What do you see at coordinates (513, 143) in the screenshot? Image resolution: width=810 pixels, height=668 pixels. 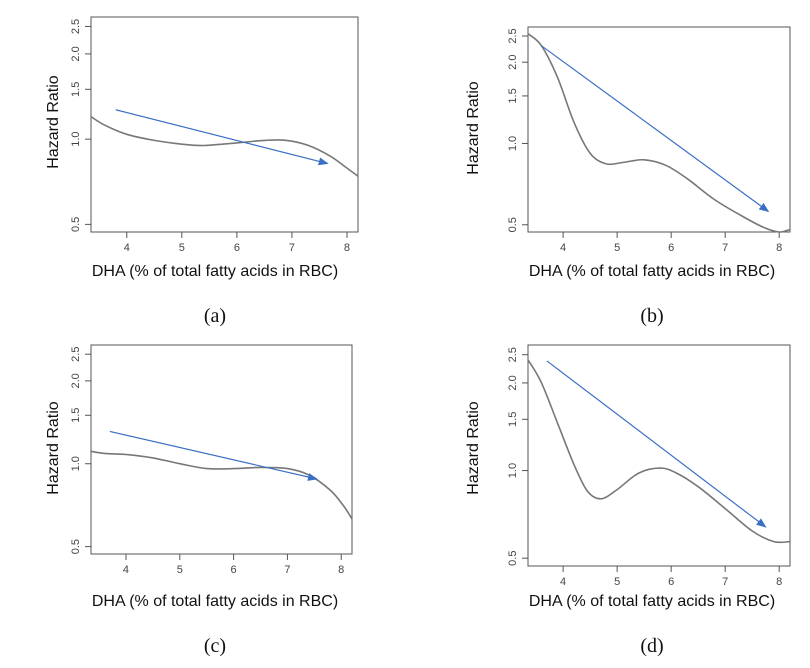 I see `y-tick-label-b-1: 1.0` at bounding box center [513, 143].